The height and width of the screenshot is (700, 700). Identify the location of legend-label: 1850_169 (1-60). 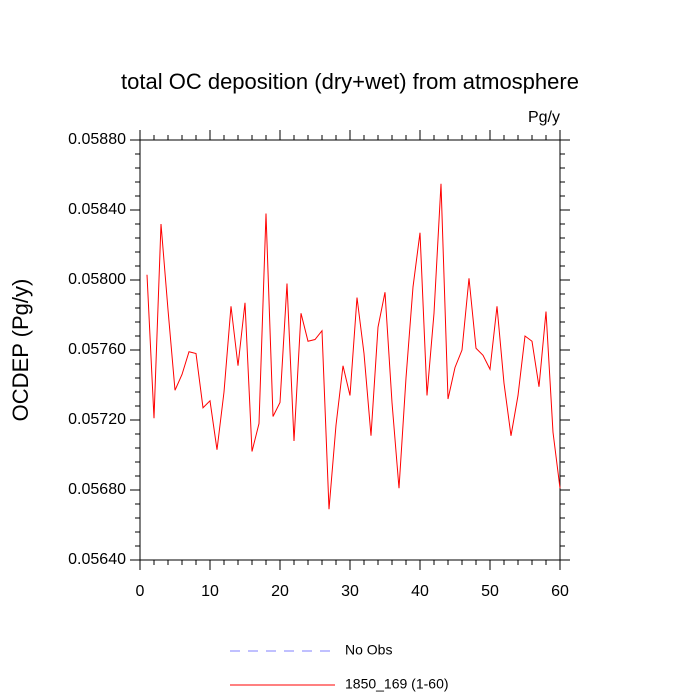
(397, 684).